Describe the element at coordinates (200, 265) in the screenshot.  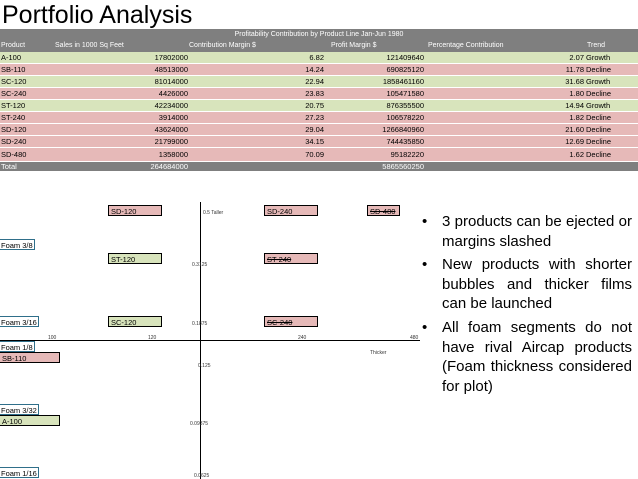
I see `y-tick: 0.3125` at that location.